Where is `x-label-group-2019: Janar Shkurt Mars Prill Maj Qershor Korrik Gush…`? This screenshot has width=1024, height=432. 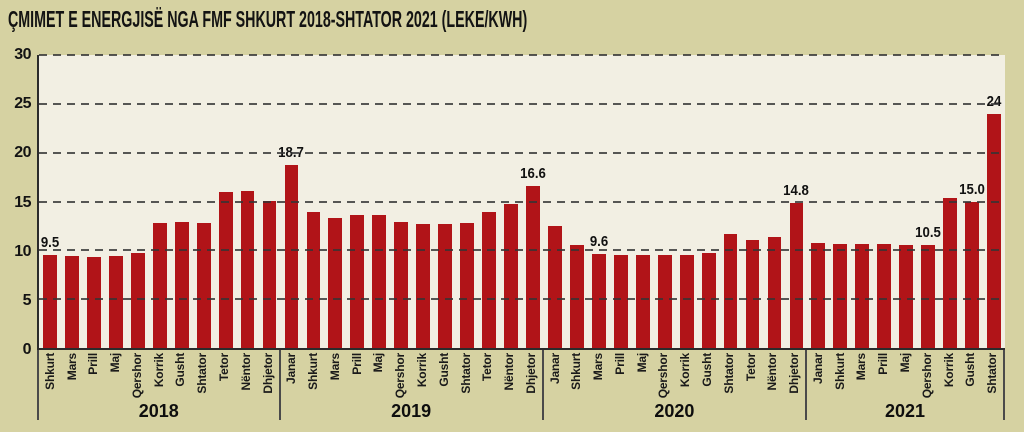
x-label-group-2019: Janar Shkurt Mars Prill Maj Qershor Korrik Gush… is located at coordinates (410, 385).